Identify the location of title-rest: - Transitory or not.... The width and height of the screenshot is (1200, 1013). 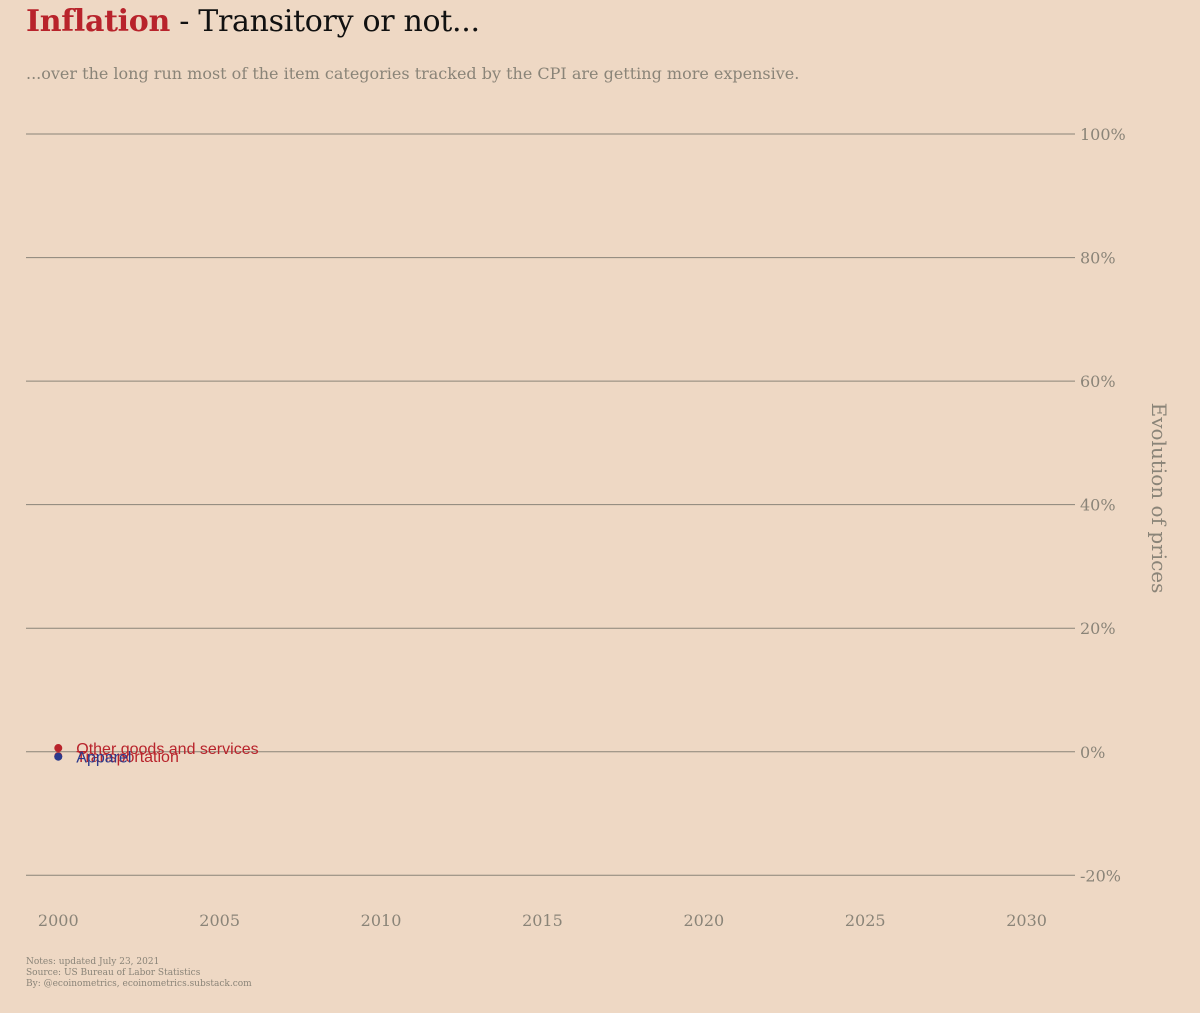
(324, 21).